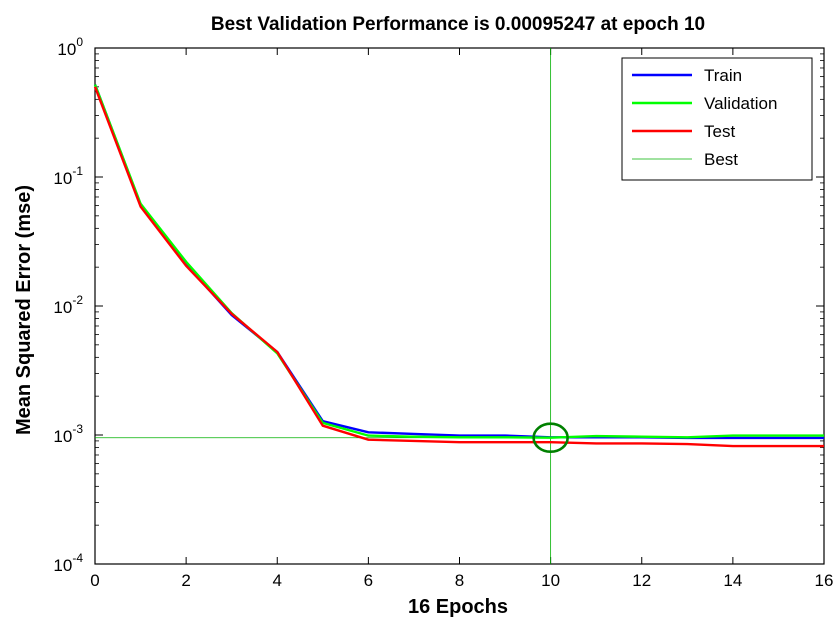  Describe the element at coordinates (824, 580) in the screenshot. I see `x-tick-label: 16` at that location.